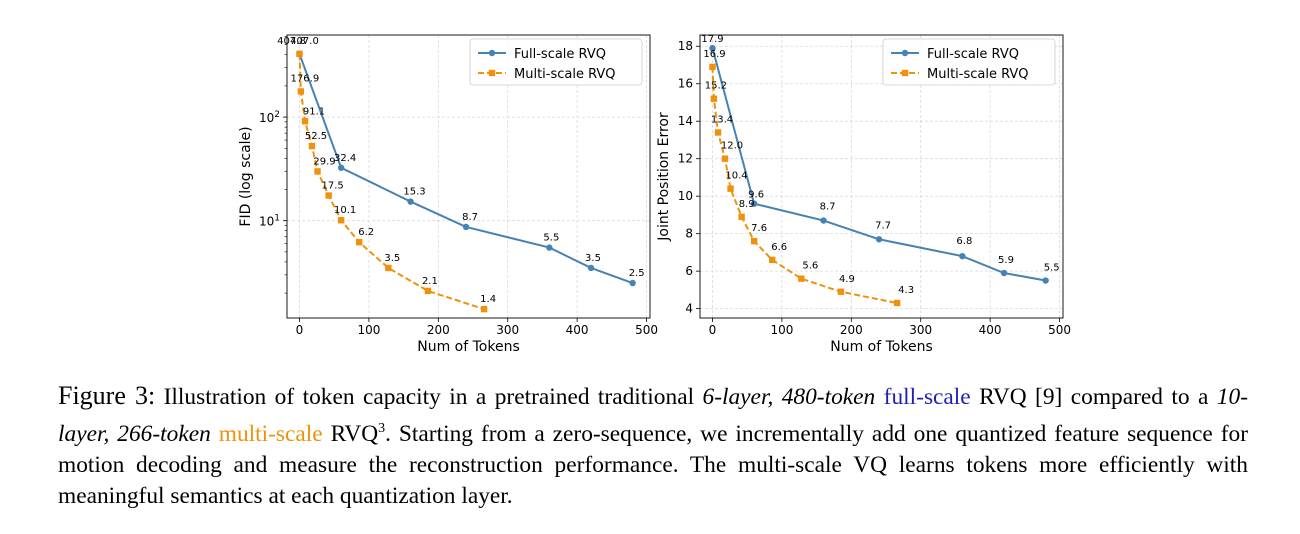 The image size is (1300, 534). What do you see at coordinates (712, 39) in the screenshot?
I see `data-label: 17.9` at bounding box center [712, 39].